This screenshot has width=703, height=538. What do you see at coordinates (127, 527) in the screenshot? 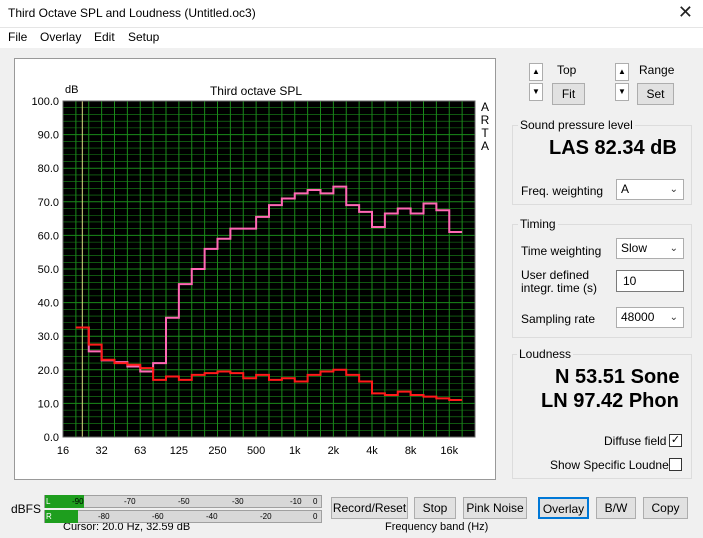
I see `cursor-readout: Cursor: 20.0 Hz, 32.59 dB` at bounding box center [127, 527].